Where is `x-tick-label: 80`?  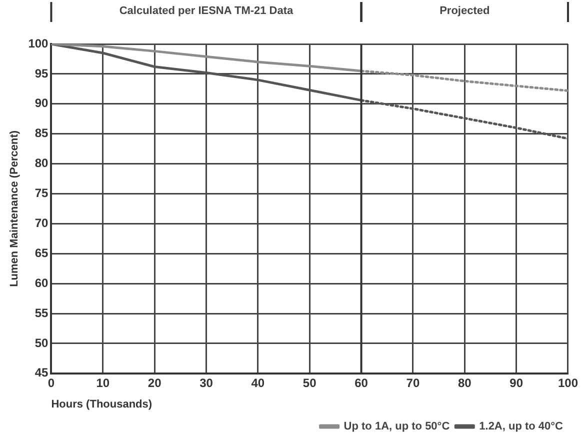 x-tick-label: 80 is located at coordinates (465, 383).